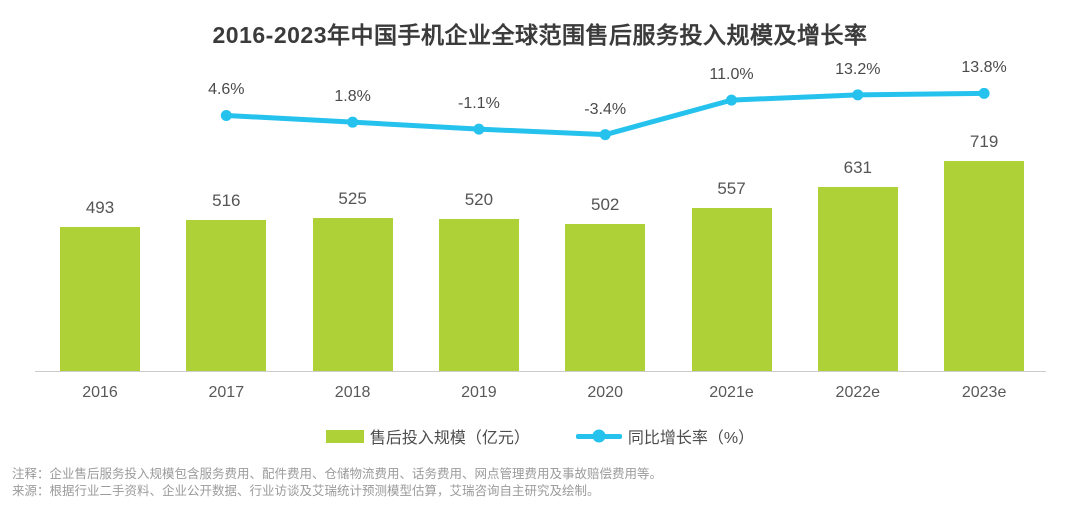 Image resolution: width=1080 pixels, height=508 pixels. I want to click on bar-value-label-2022e: 631, so click(857, 167).